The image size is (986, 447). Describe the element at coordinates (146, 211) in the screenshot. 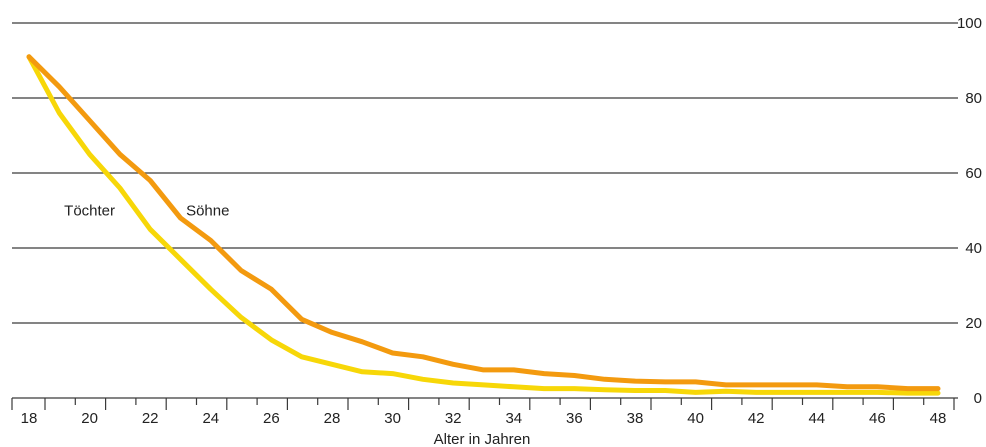

I see `series-annotations: Töchter Söhne` at that location.